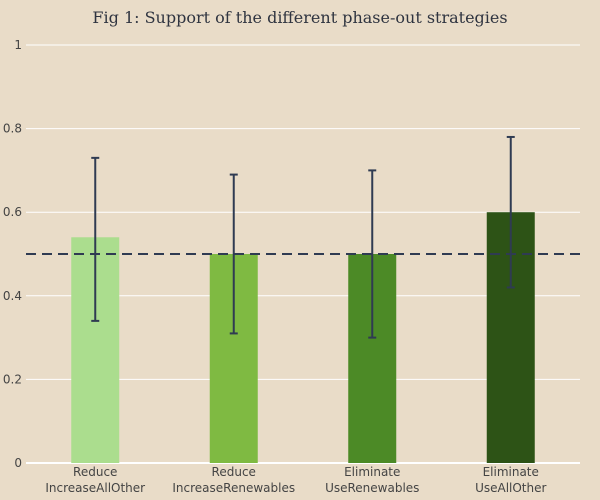  Describe the element at coordinates (233, 480) in the screenshot. I see `x-tick-label: Reduce IncreaseRenewables` at that location.